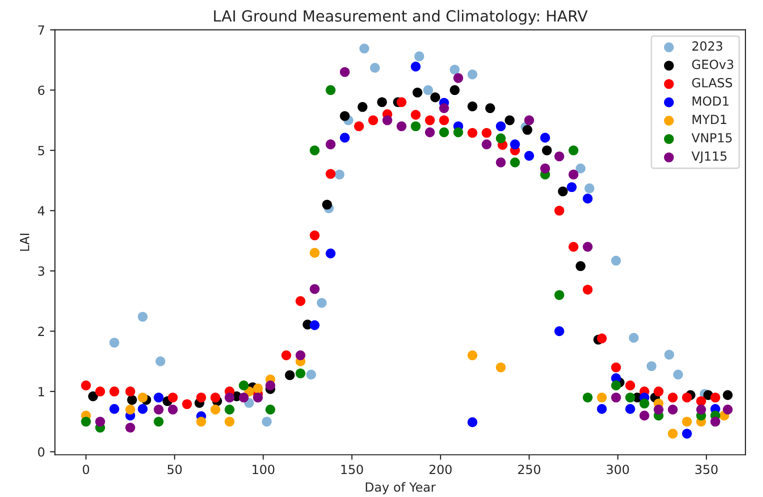  Describe the element at coordinates (41, 211) in the screenshot. I see `y-tick-label: 4` at that location.